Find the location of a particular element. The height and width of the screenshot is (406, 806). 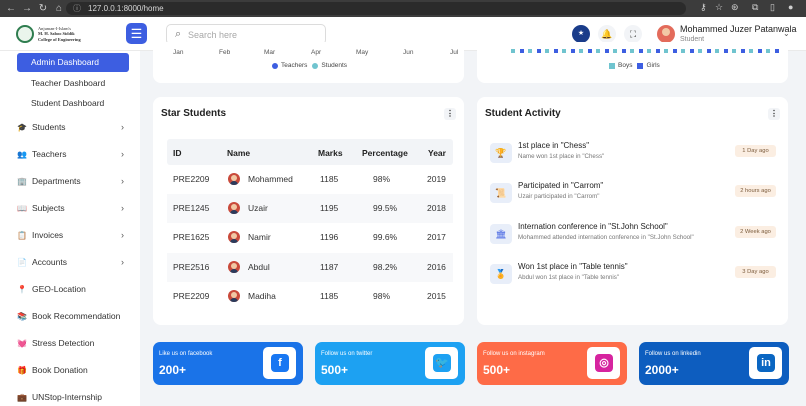

cell-percentage: 98% is located at coordinates (382, 296).